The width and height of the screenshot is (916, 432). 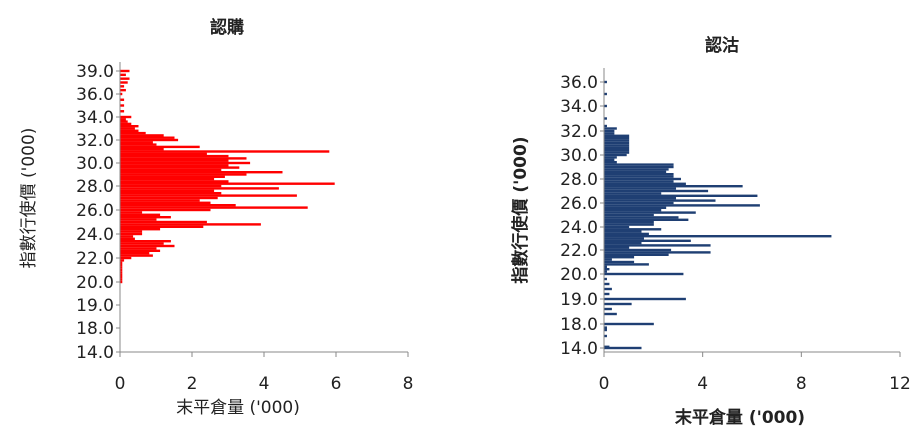 I want to click on call-bars, so click(x=227, y=176).